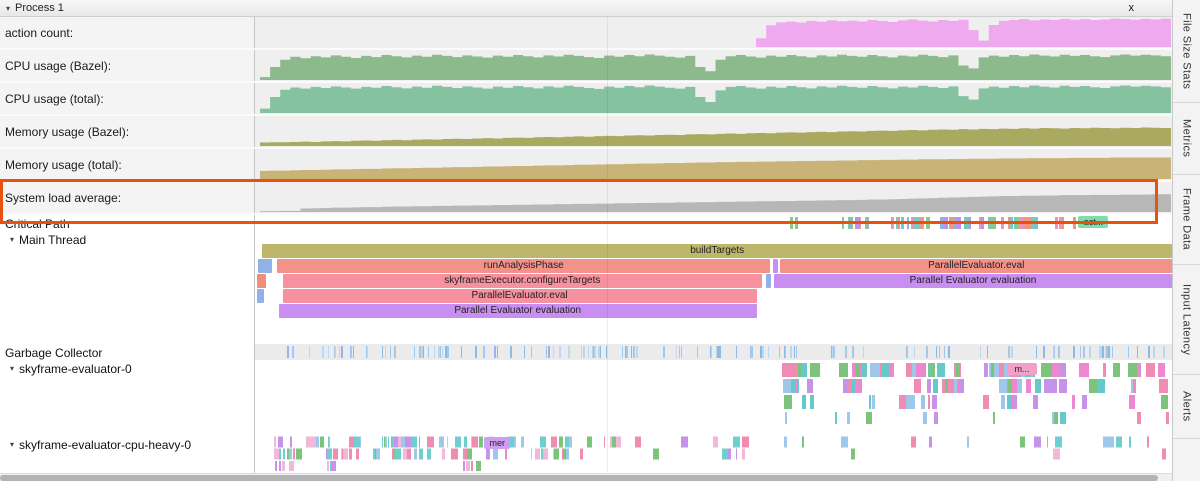  I want to click on trace-slice-buildtargets: buildTargets, so click(717, 251).